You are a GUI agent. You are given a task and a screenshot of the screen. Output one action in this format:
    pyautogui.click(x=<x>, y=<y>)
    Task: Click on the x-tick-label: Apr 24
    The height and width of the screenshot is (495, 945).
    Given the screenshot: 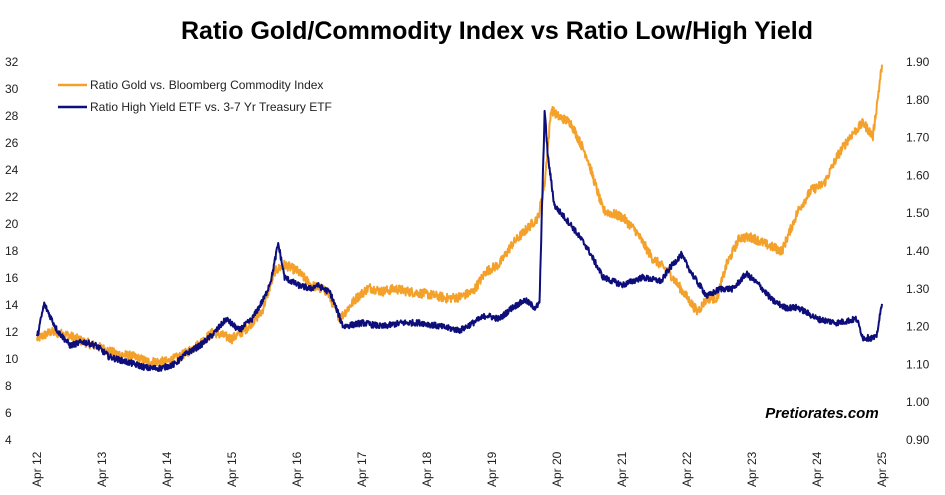 What is the action you would take?
    pyautogui.click(x=817, y=469)
    